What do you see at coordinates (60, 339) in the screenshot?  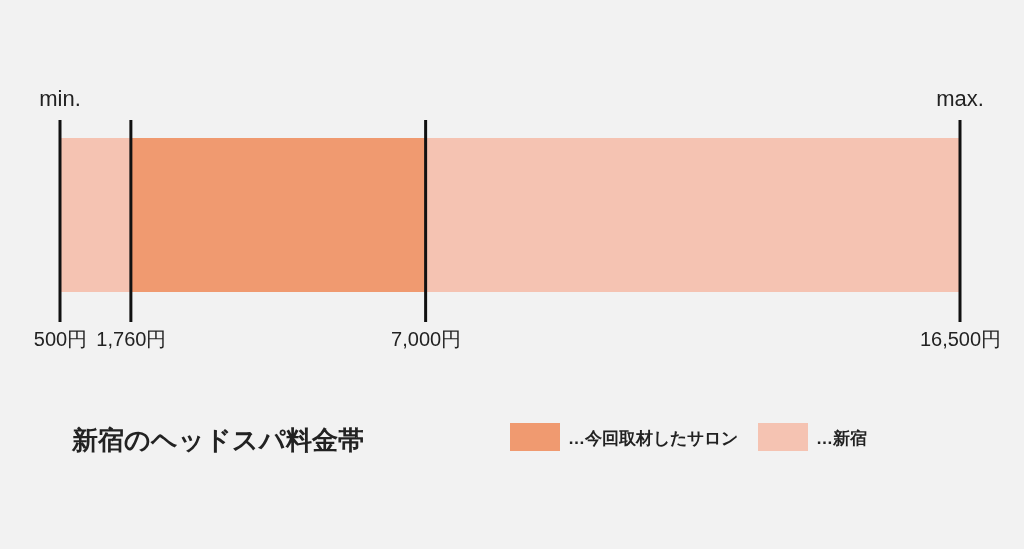 I see `x-tick-label: 500円` at bounding box center [60, 339].